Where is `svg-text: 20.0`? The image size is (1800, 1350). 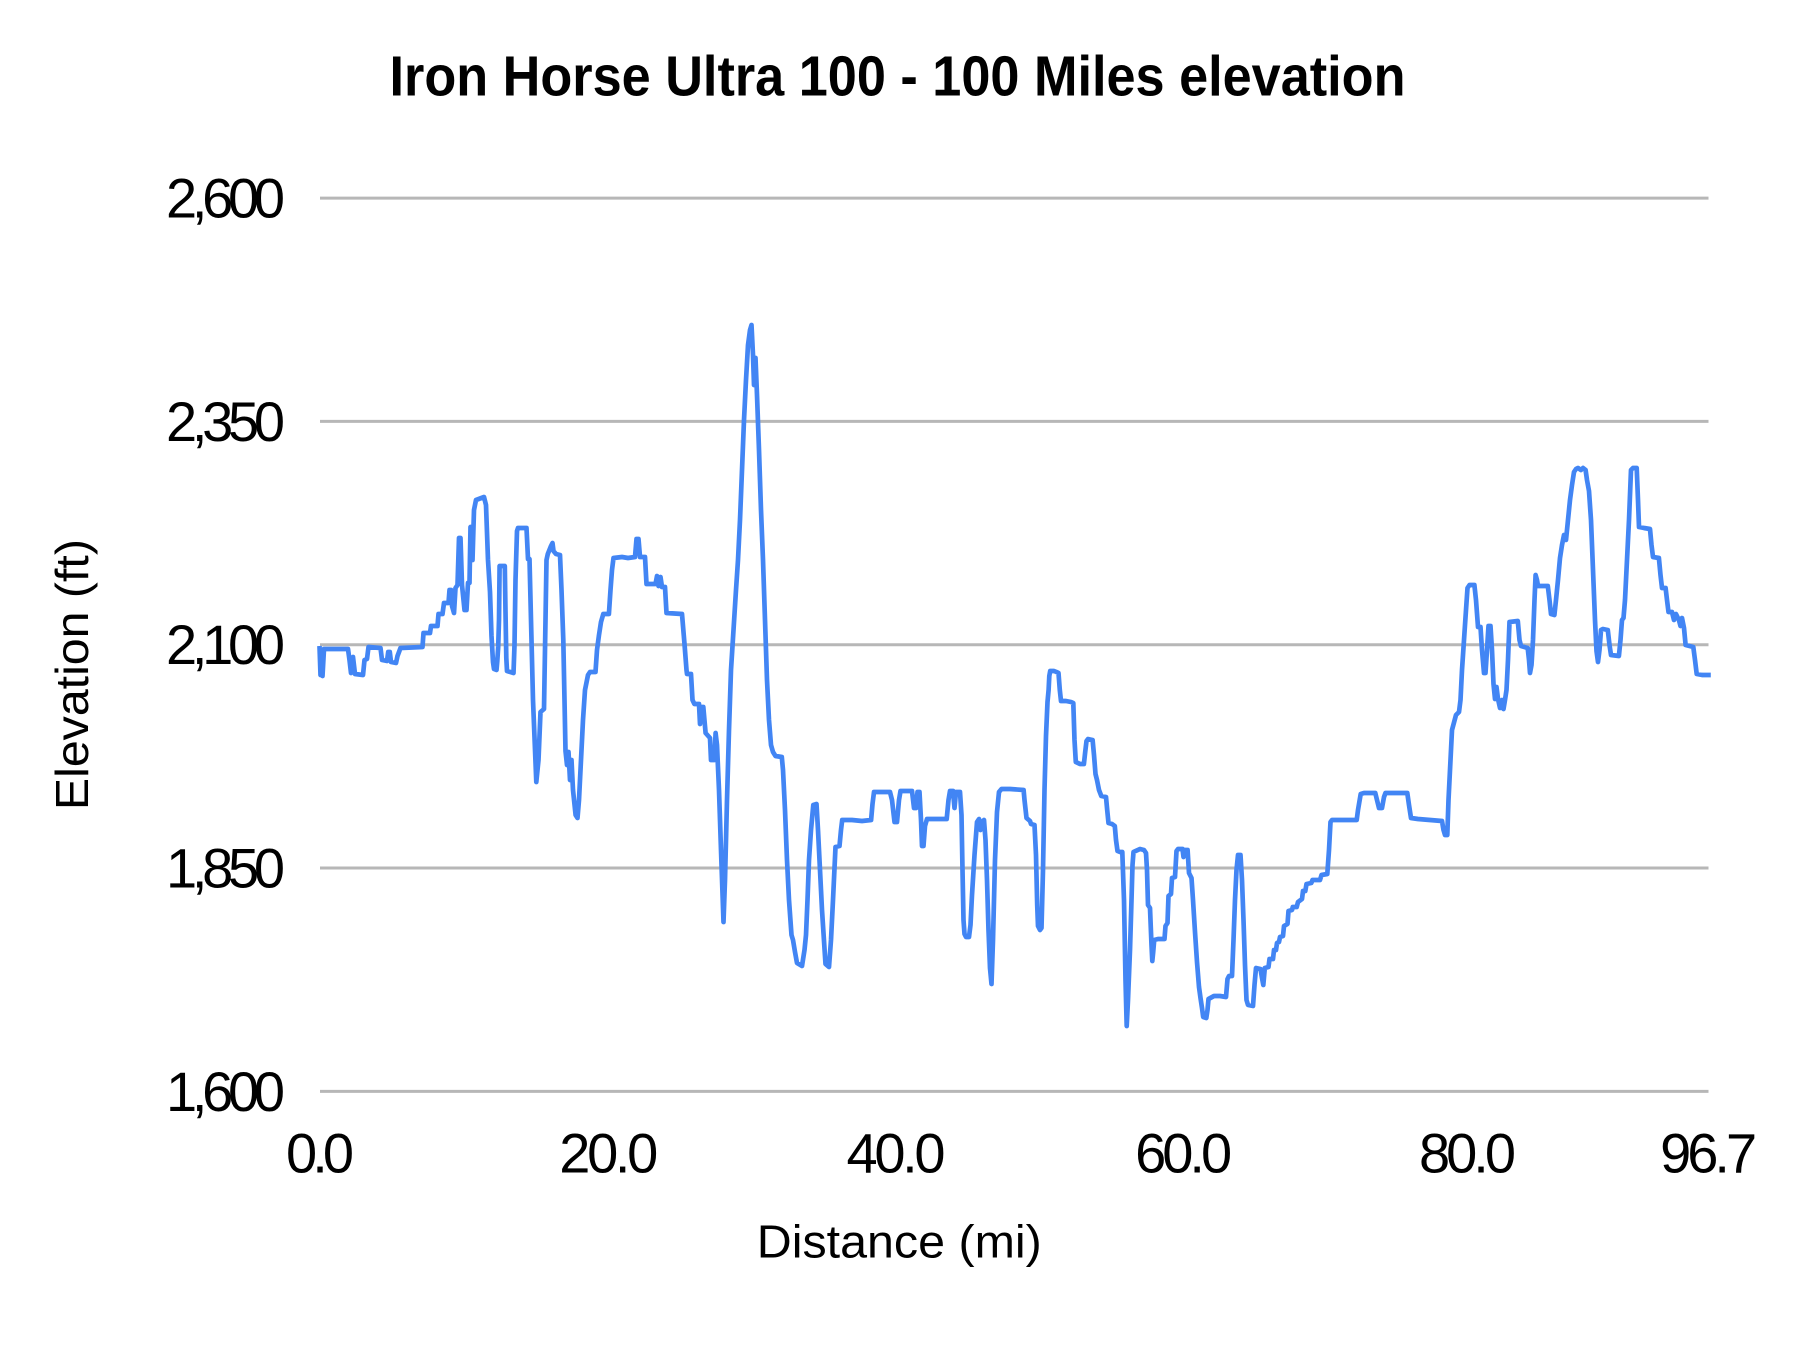 svg-text: 20.0 is located at coordinates (608, 1153).